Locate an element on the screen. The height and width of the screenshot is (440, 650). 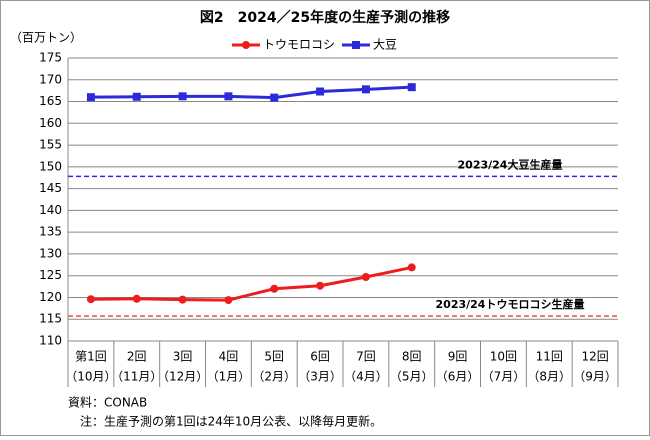
x-tick-label: （6月） is located at coordinates (458, 377).